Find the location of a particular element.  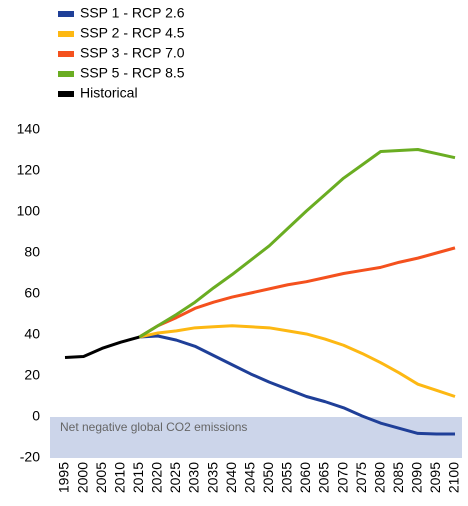

legend-label: SSP 1 - RCP 2.6 is located at coordinates (132, 13).